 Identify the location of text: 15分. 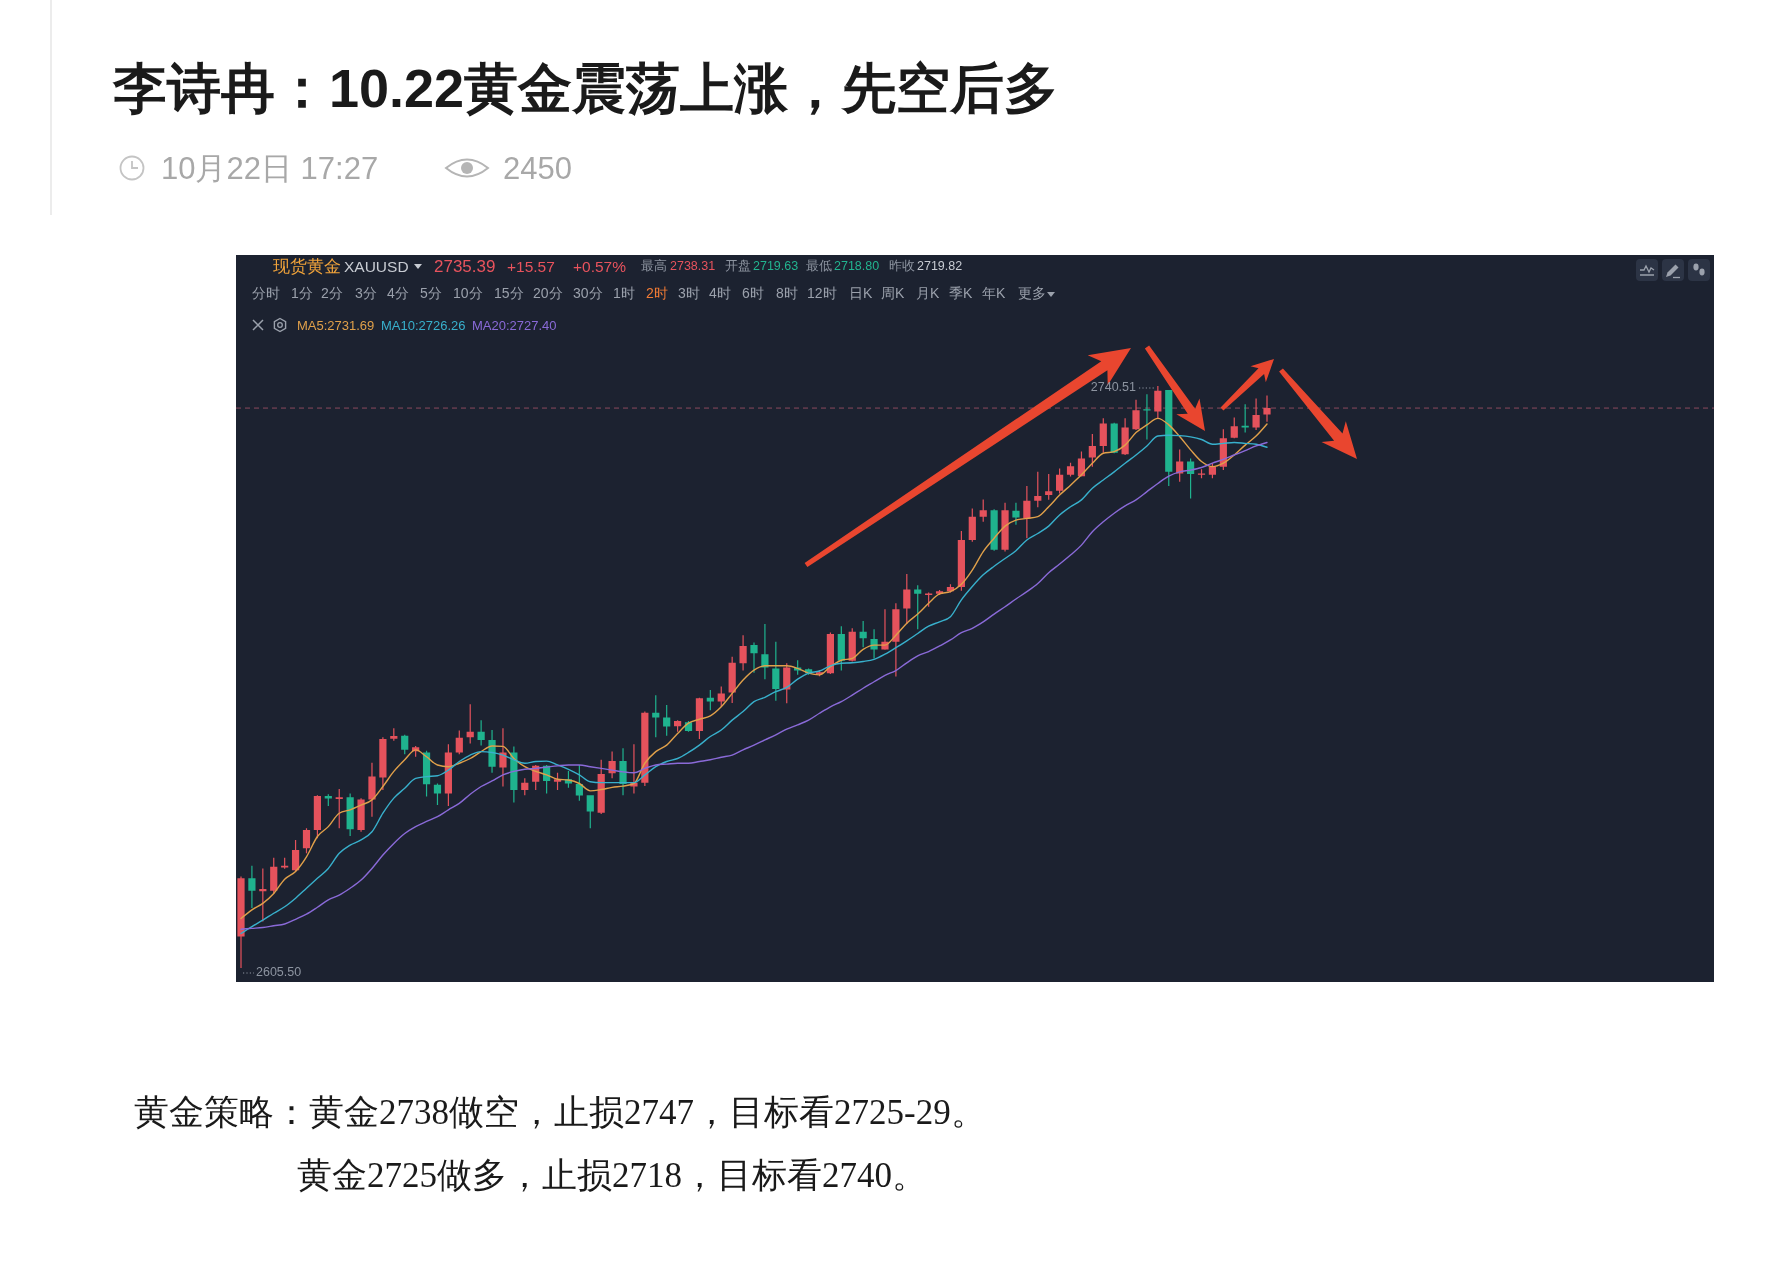
(509, 293).